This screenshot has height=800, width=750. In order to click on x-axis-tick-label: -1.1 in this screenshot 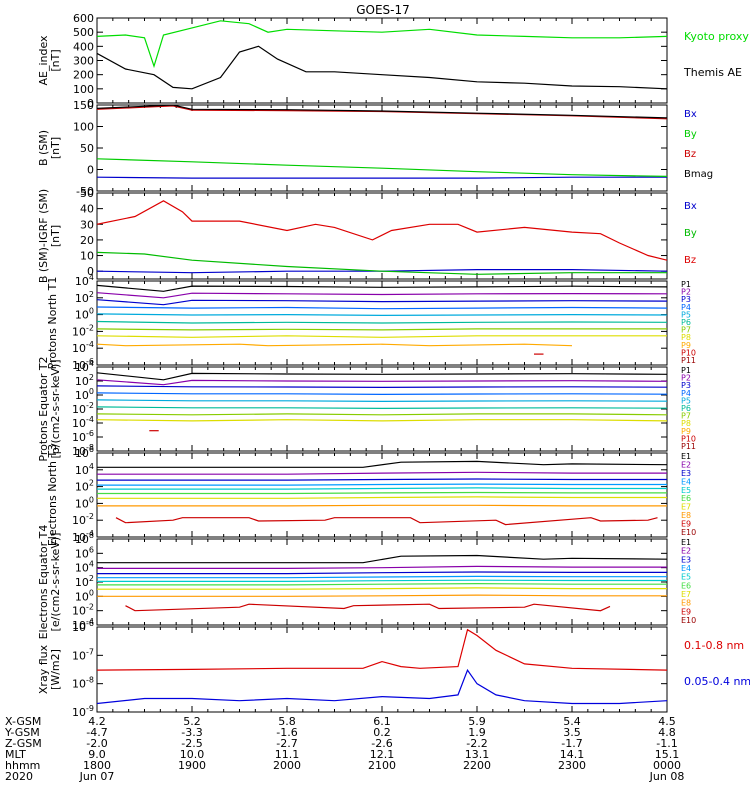, I will do `click(666, 743)`.